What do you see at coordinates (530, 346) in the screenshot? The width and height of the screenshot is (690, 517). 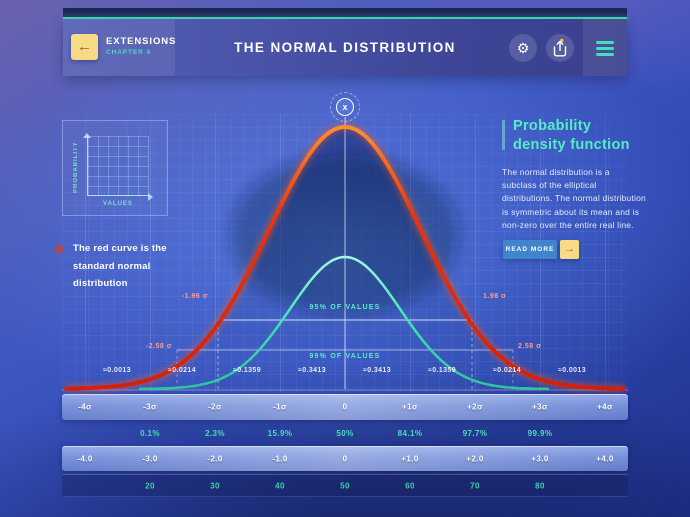 I see `band-99-upper-label: 2.58 σ` at bounding box center [530, 346].